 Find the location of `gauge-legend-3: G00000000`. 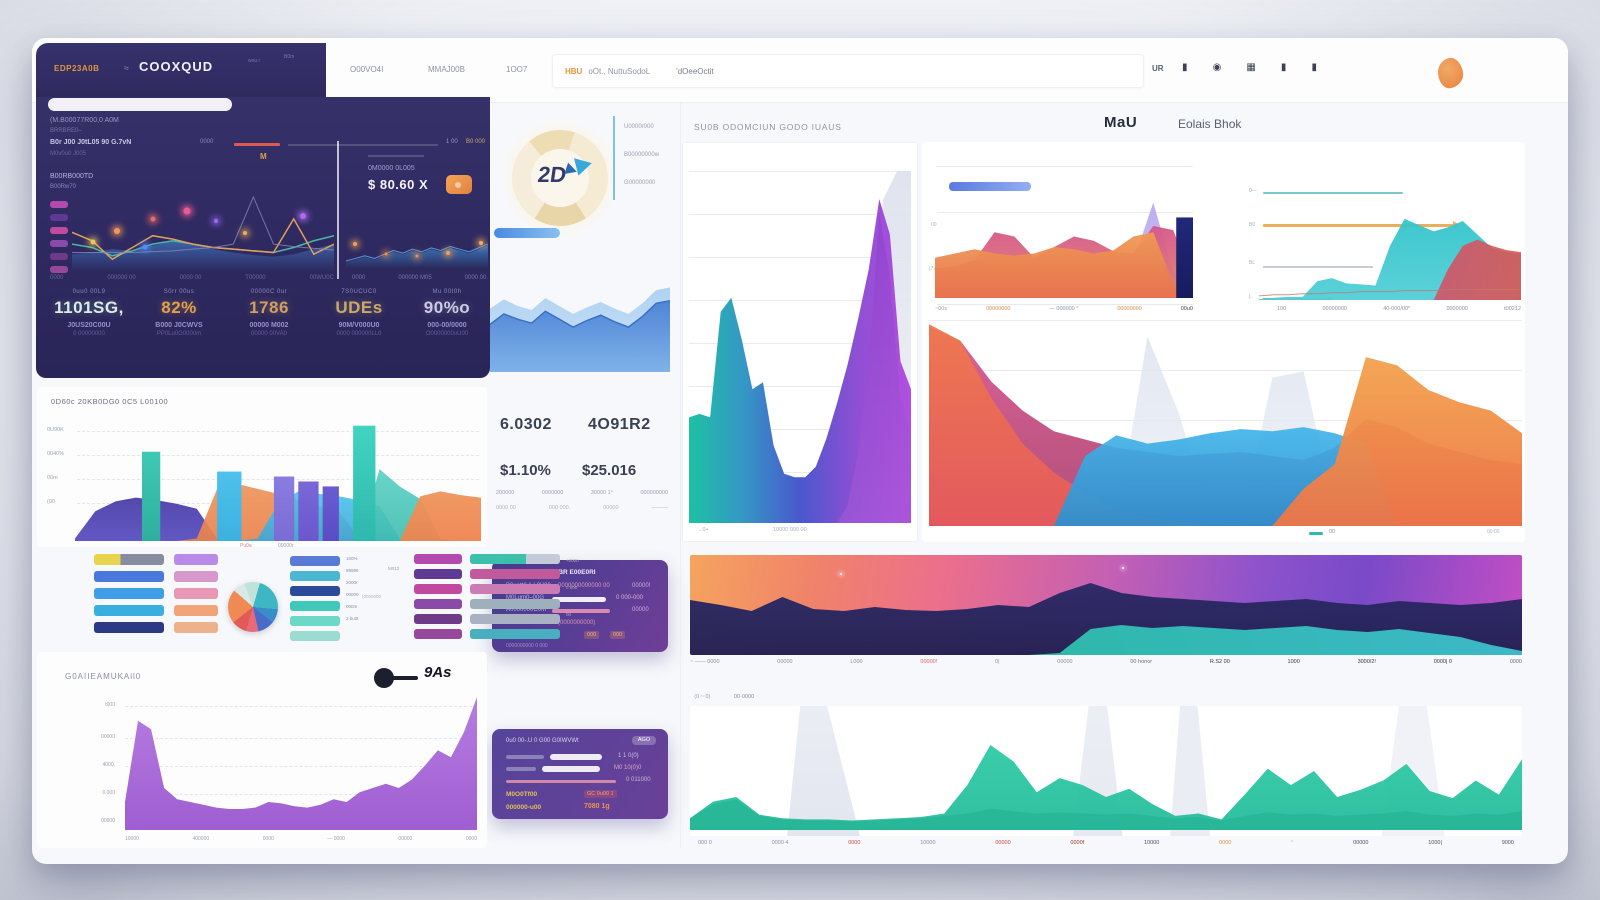

gauge-legend-3: G00000000 is located at coordinates (640, 183).